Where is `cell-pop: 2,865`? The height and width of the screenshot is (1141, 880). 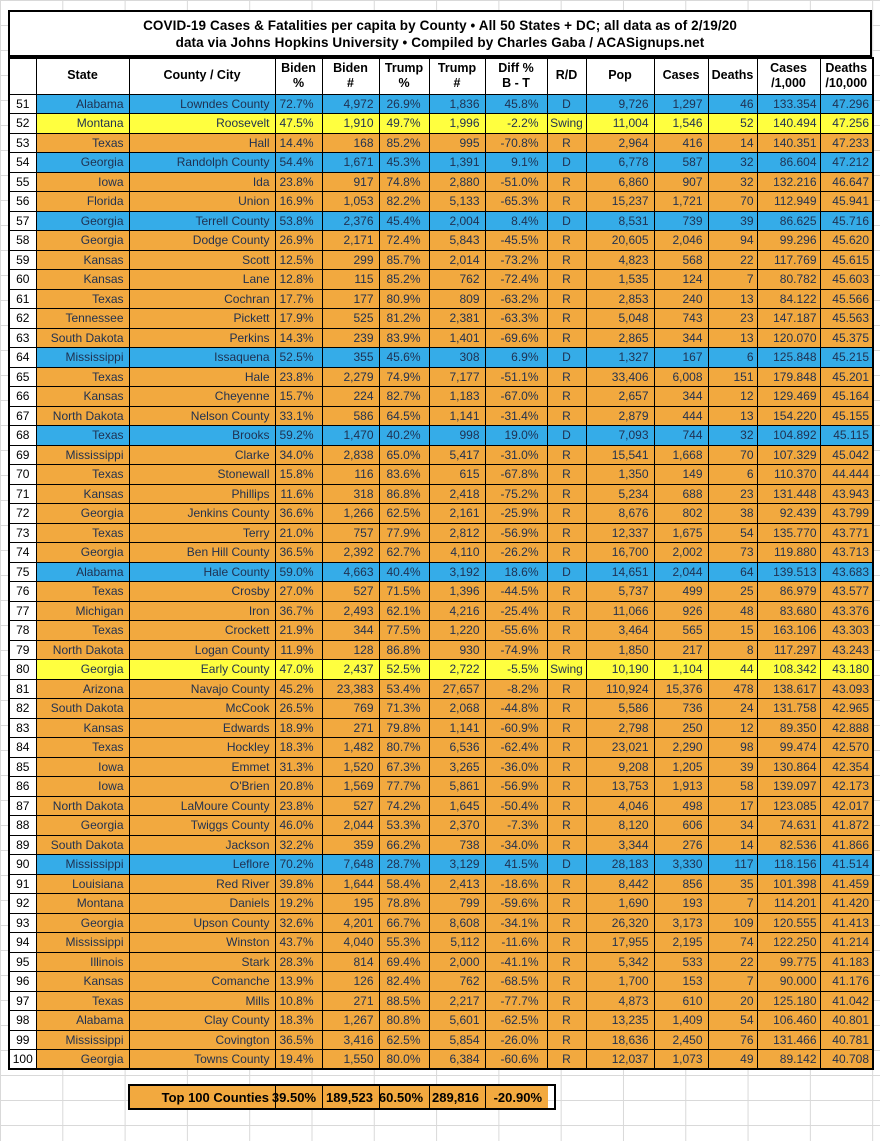 cell-pop: 2,865 is located at coordinates (620, 337).